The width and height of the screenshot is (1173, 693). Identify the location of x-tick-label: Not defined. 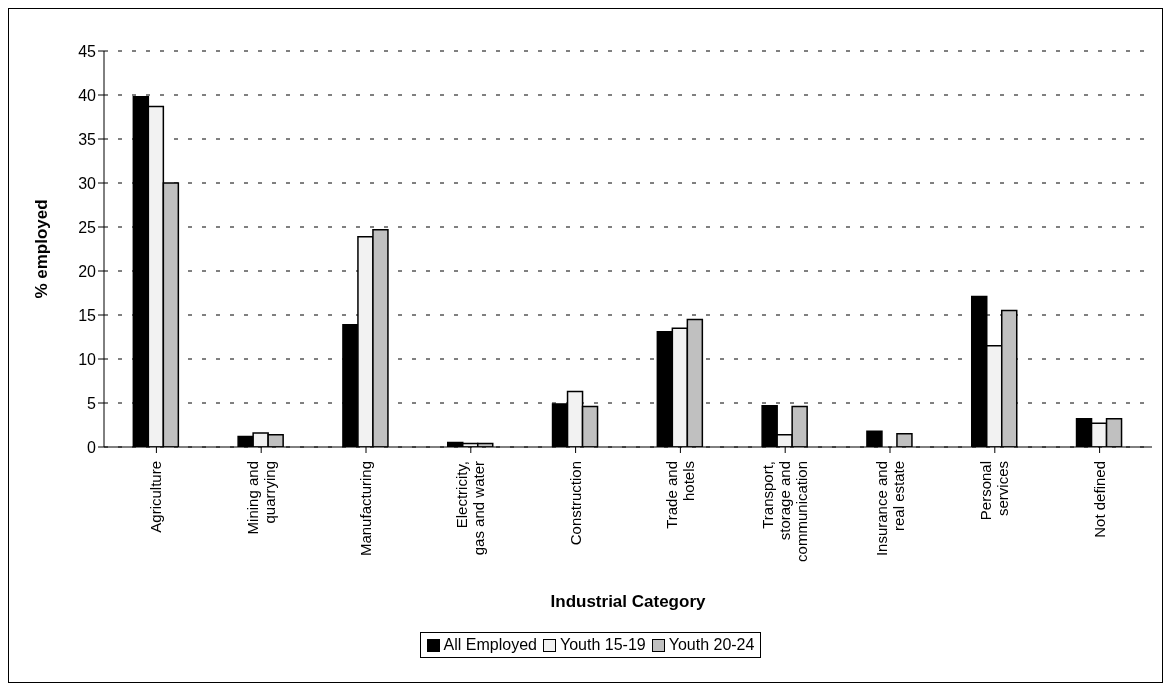
(1099, 499).